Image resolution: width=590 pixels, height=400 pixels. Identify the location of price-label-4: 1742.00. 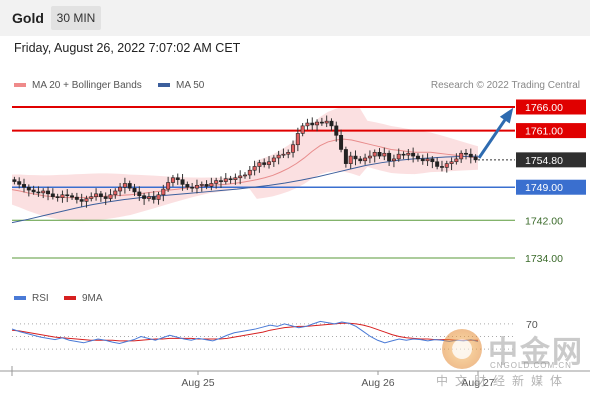
(544, 221).